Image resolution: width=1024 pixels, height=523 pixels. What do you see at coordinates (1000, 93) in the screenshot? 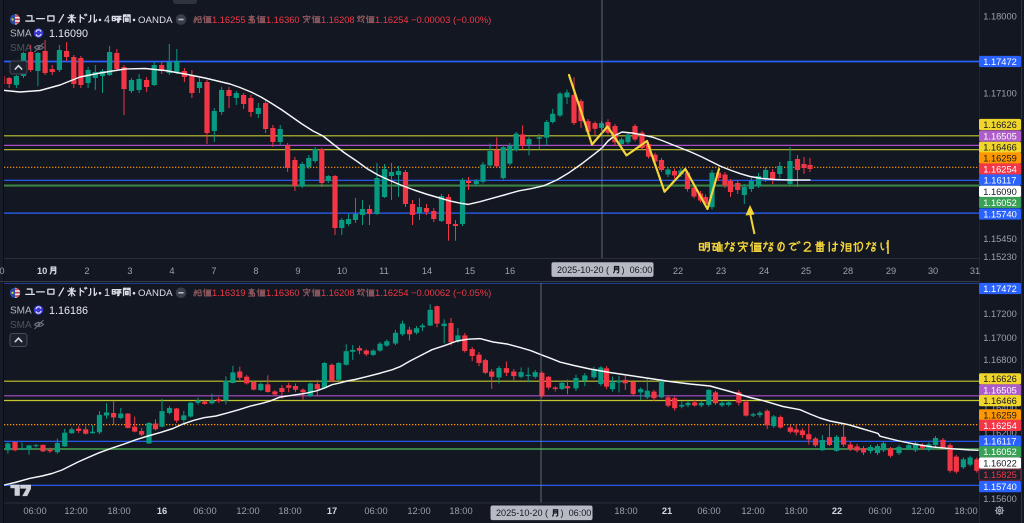
I see `svg-text: 1.17100` at bounding box center [1000, 93].